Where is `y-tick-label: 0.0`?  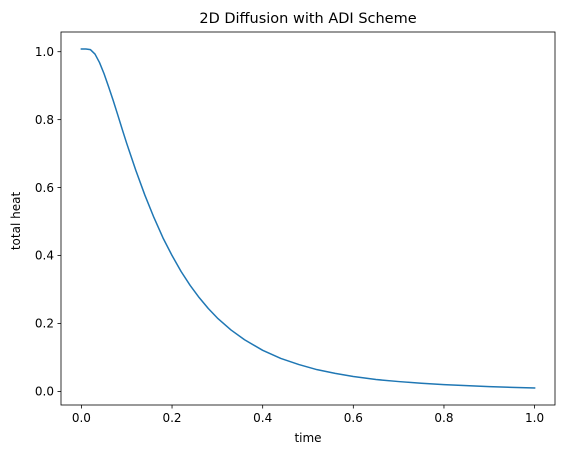
y-tick-label: 0.0 is located at coordinates (44, 392).